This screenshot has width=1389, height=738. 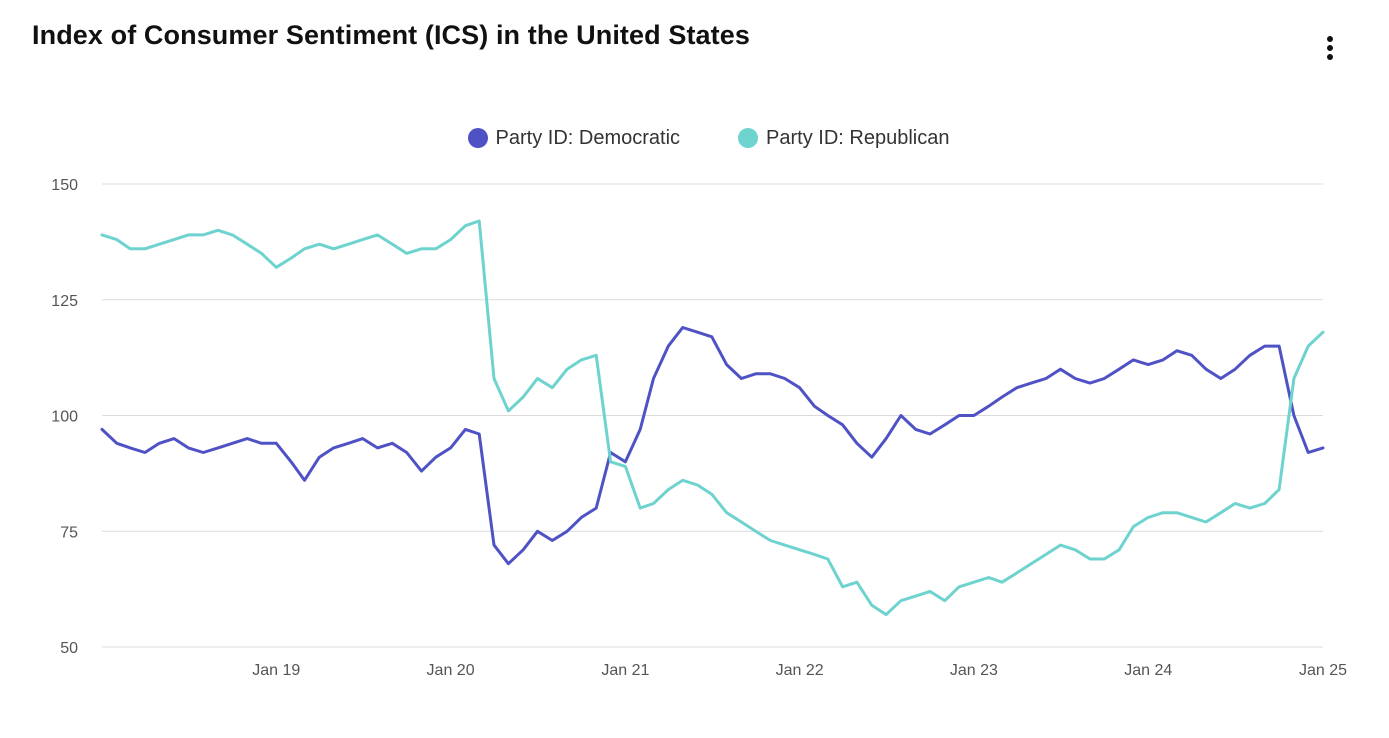 What do you see at coordinates (974, 670) in the screenshot?
I see `x-tick-label: Jan 23` at bounding box center [974, 670].